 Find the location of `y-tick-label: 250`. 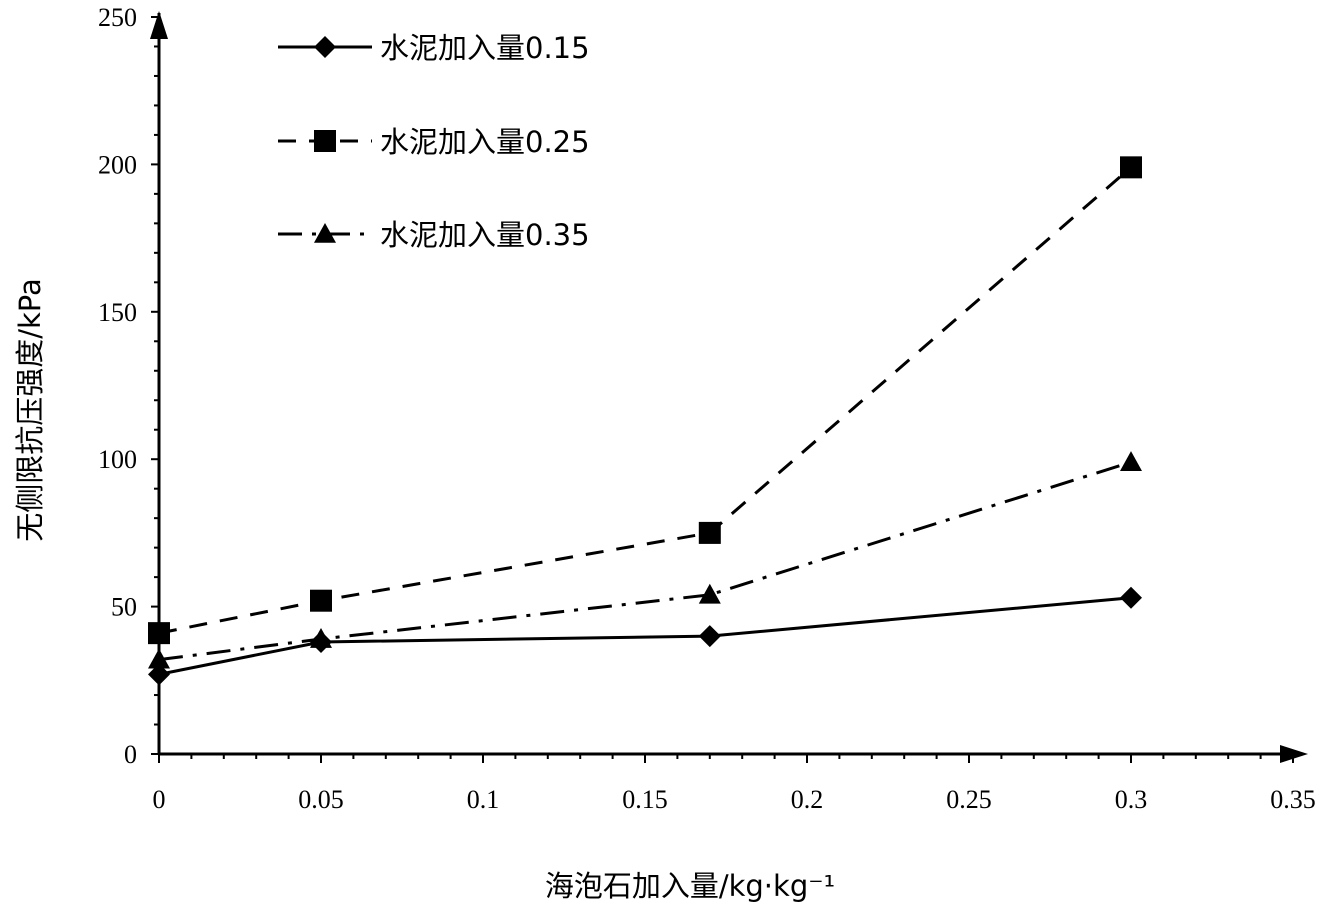

y-tick-label: 250 is located at coordinates (117, 17).